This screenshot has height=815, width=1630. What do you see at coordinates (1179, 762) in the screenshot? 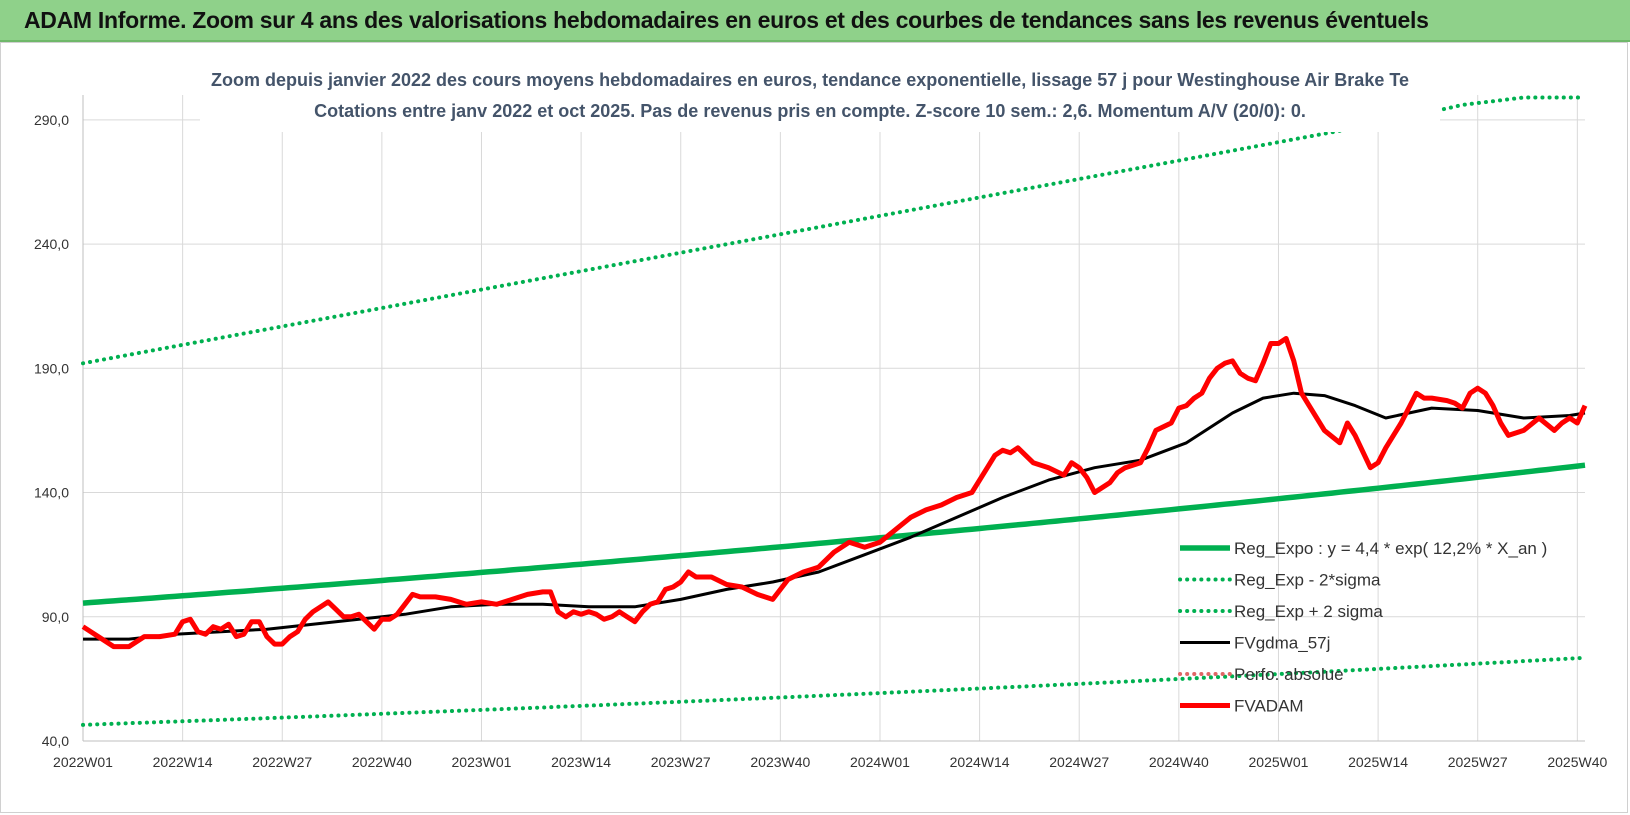
I see `x-tick-label: 2024W40` at bounding box center [1179, 762].